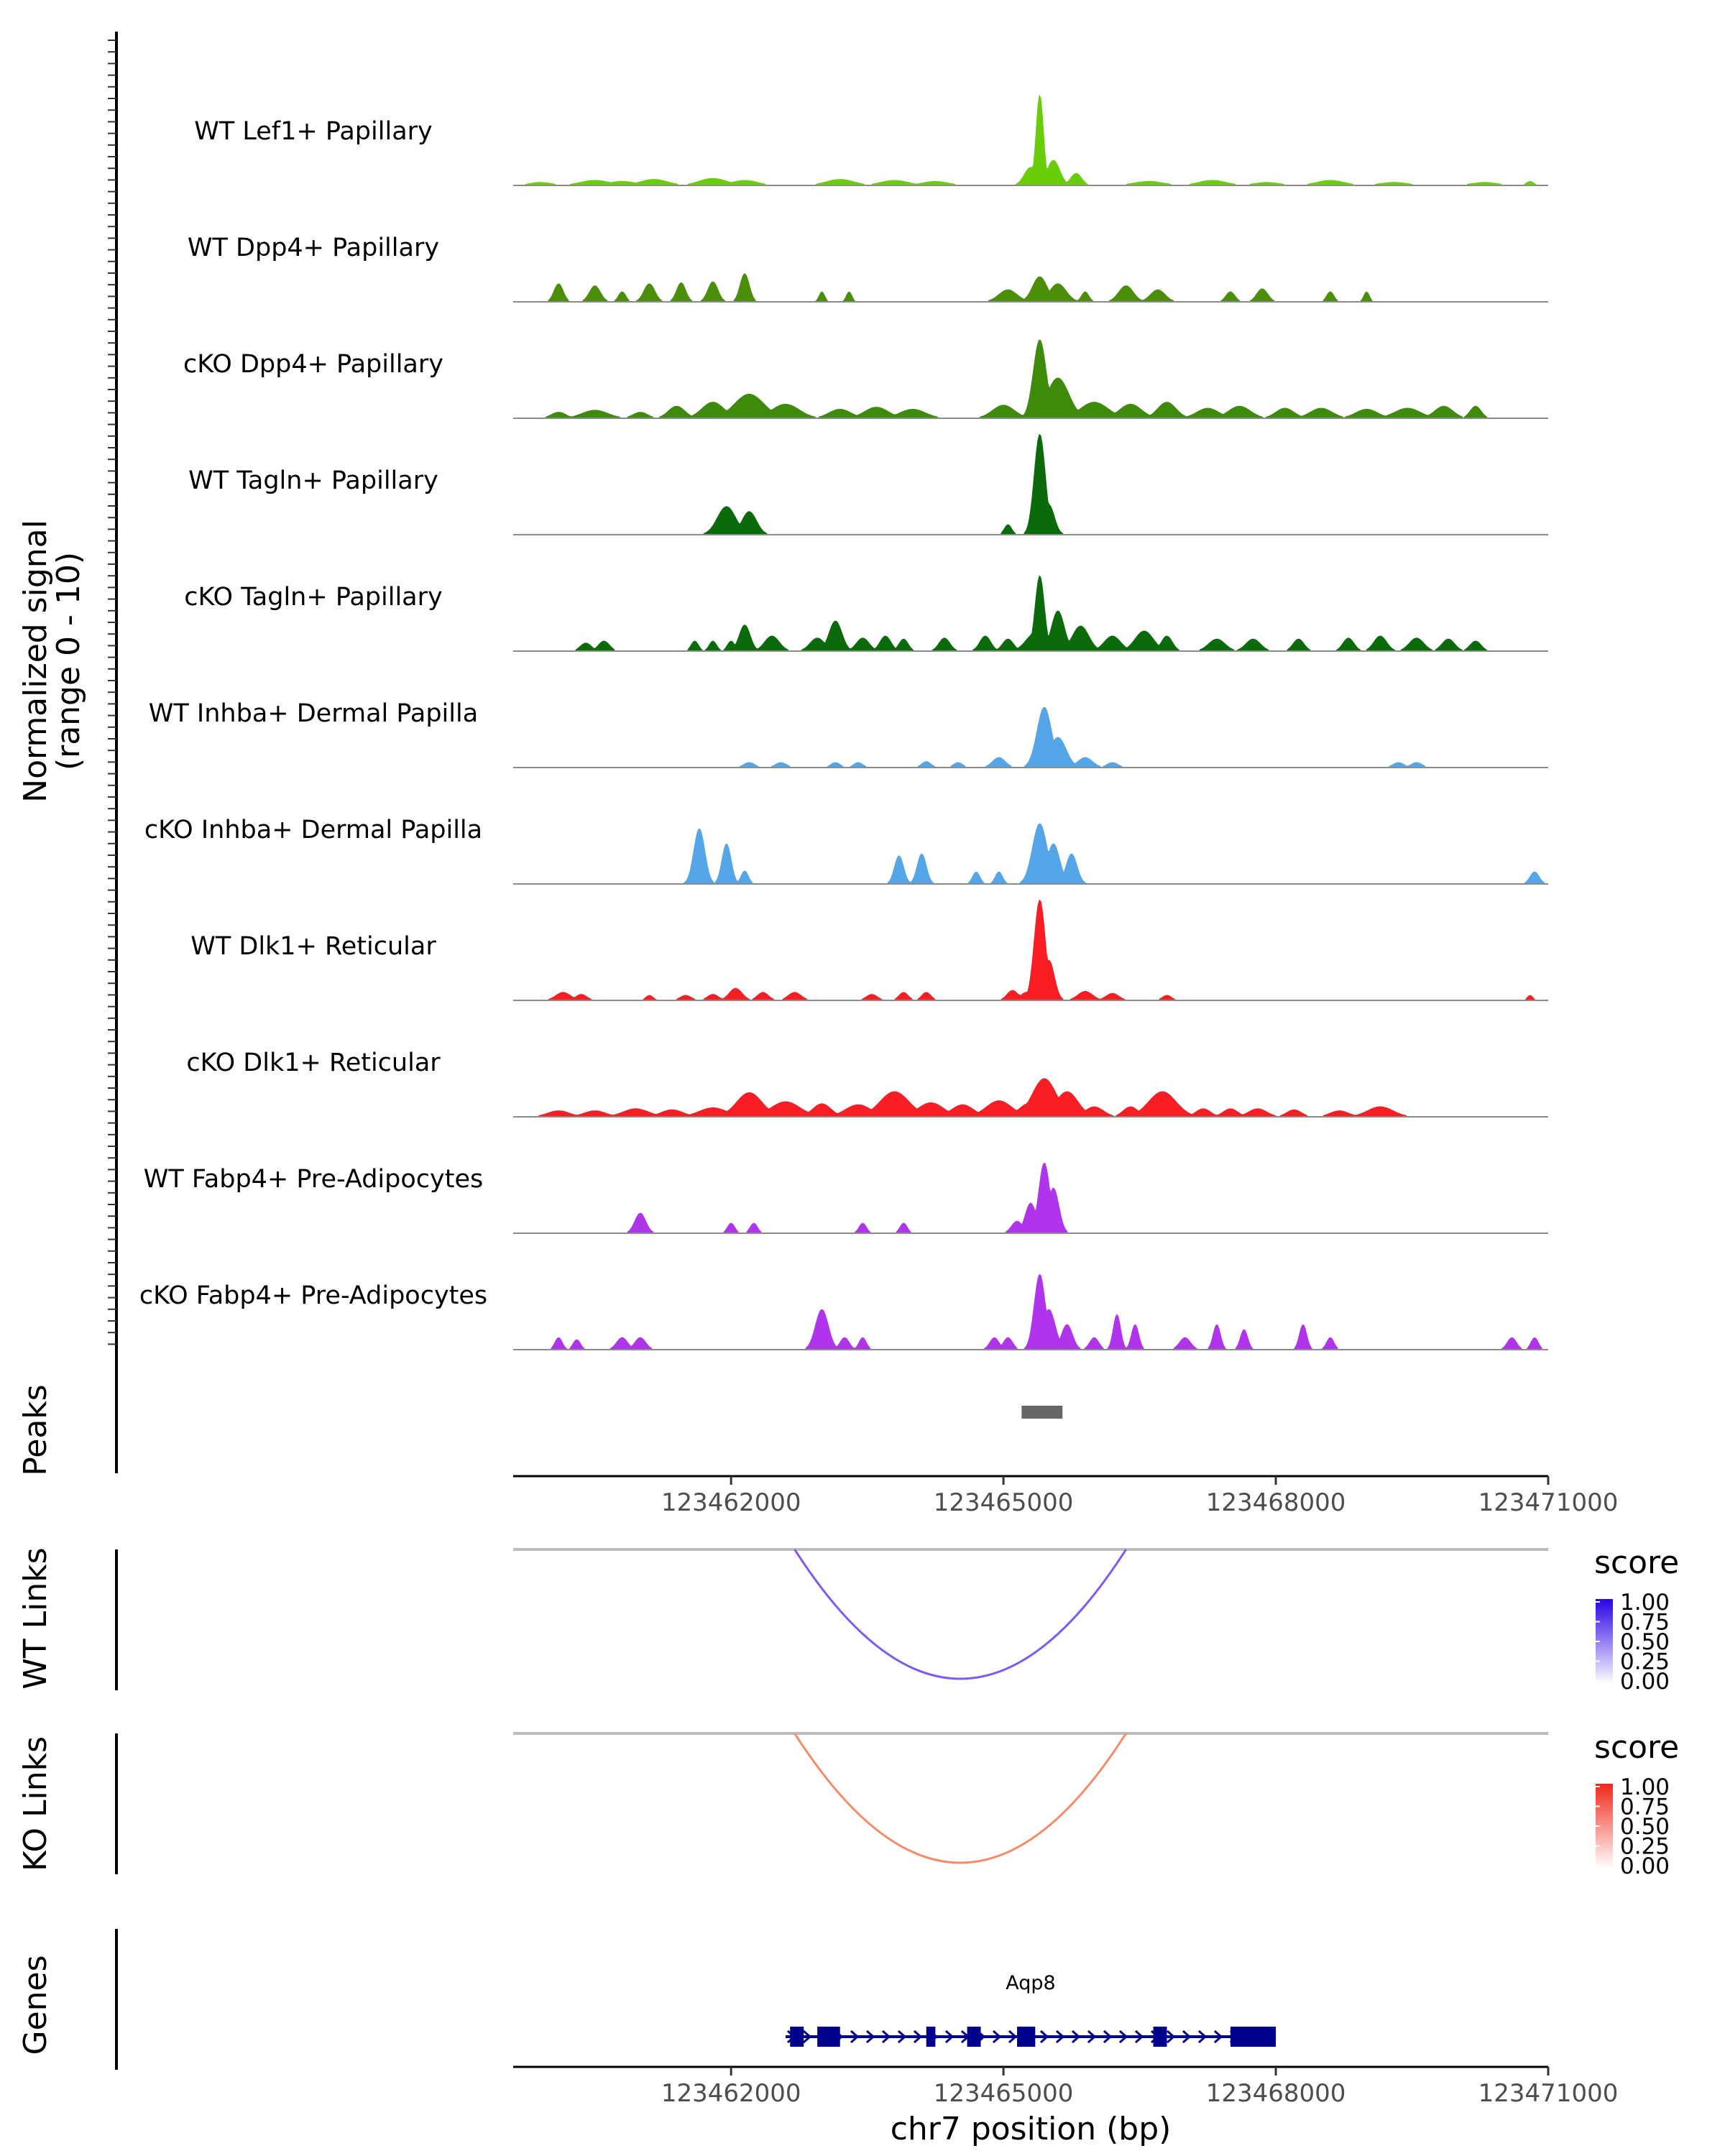  I want to click on track-2: cKO Dpp4+ Papillary, so click(865, 379).